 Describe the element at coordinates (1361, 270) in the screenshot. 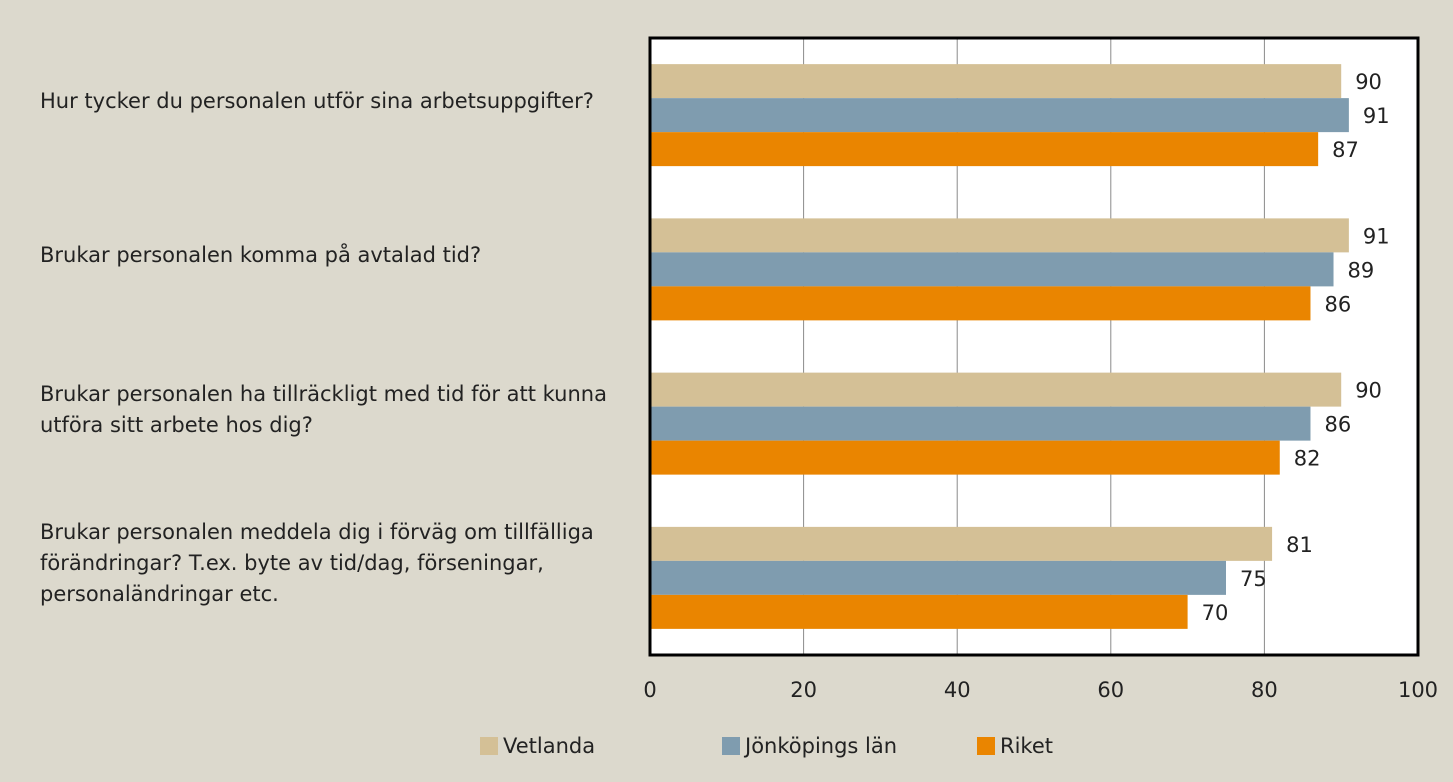

I see `data-label: 89` at that location.